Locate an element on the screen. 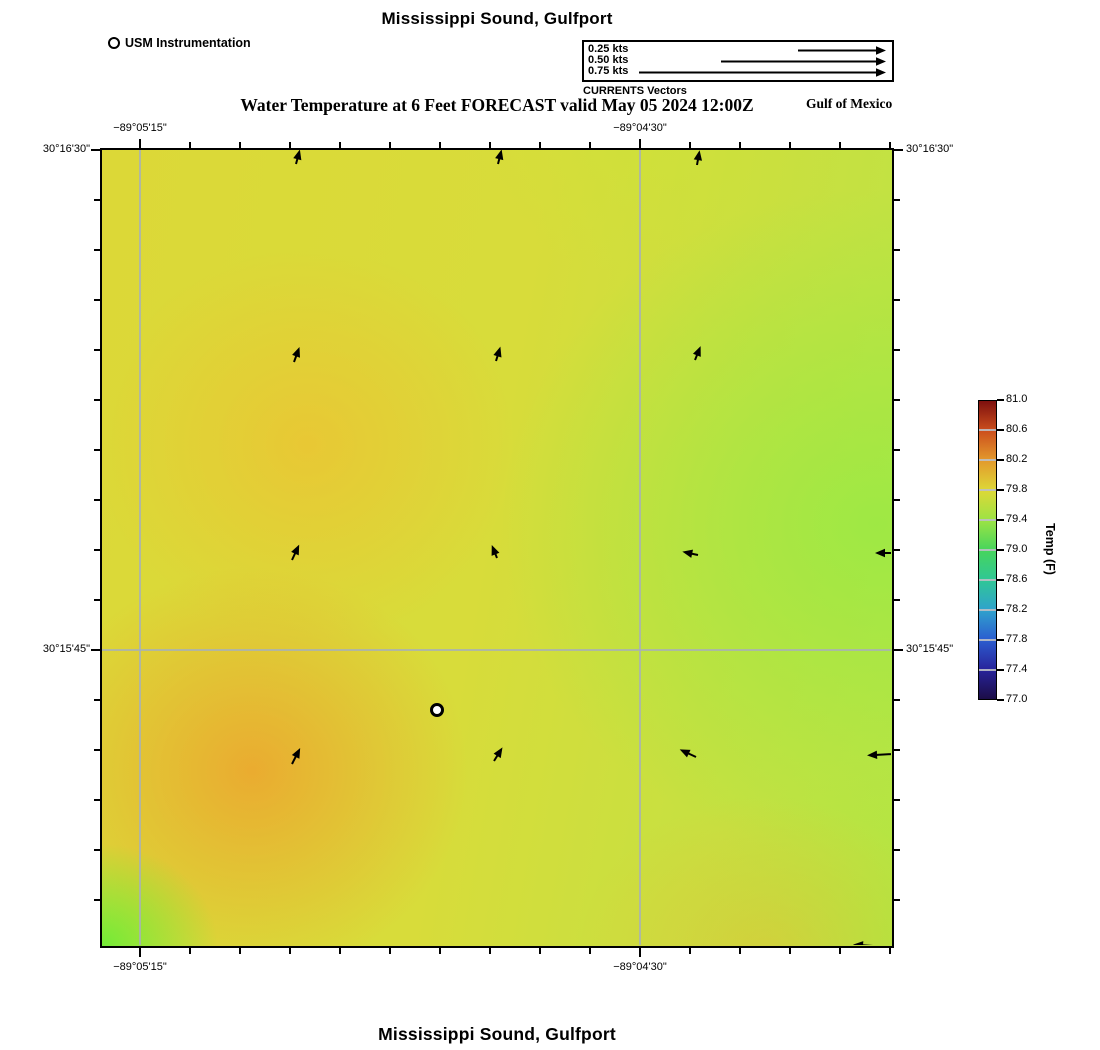 The image size is (1100, 1050). currents-legend-item: 0.75 kts is located at coordinates (608, 71).